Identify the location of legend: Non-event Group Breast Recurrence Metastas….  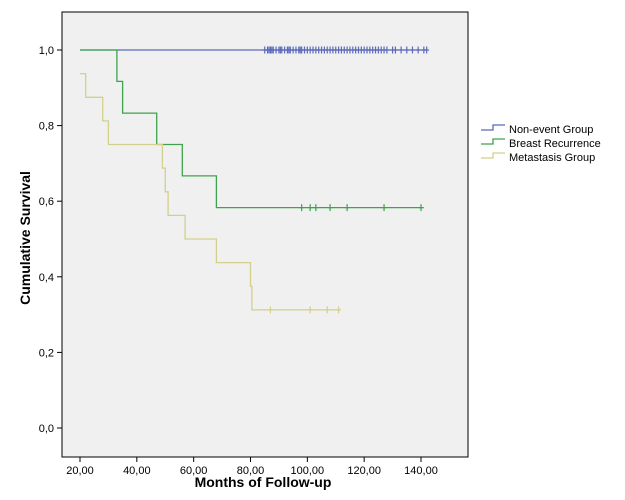
(541, 144).